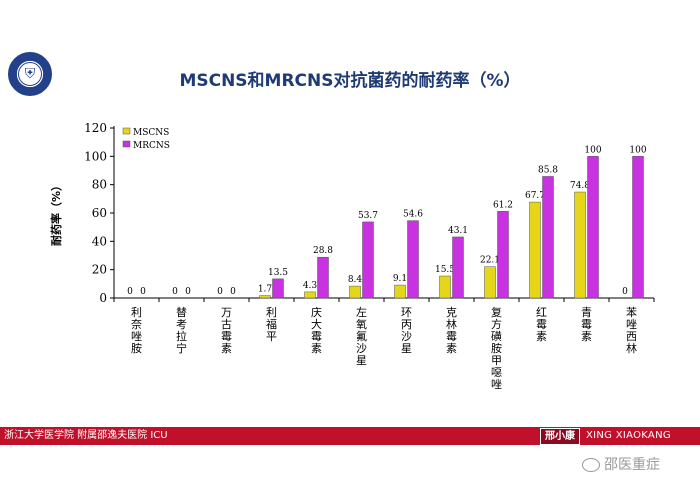 This screenshot has width=700, height=495. Describe the element at coordinates (560, 436) in the screenshot. I see `footer-author-badge: 邢小康` at that location.